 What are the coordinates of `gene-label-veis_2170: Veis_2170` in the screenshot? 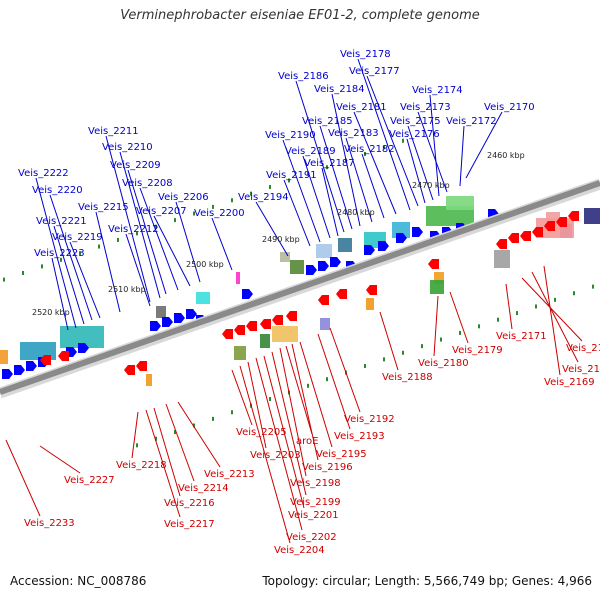 It's located at (509, 107).